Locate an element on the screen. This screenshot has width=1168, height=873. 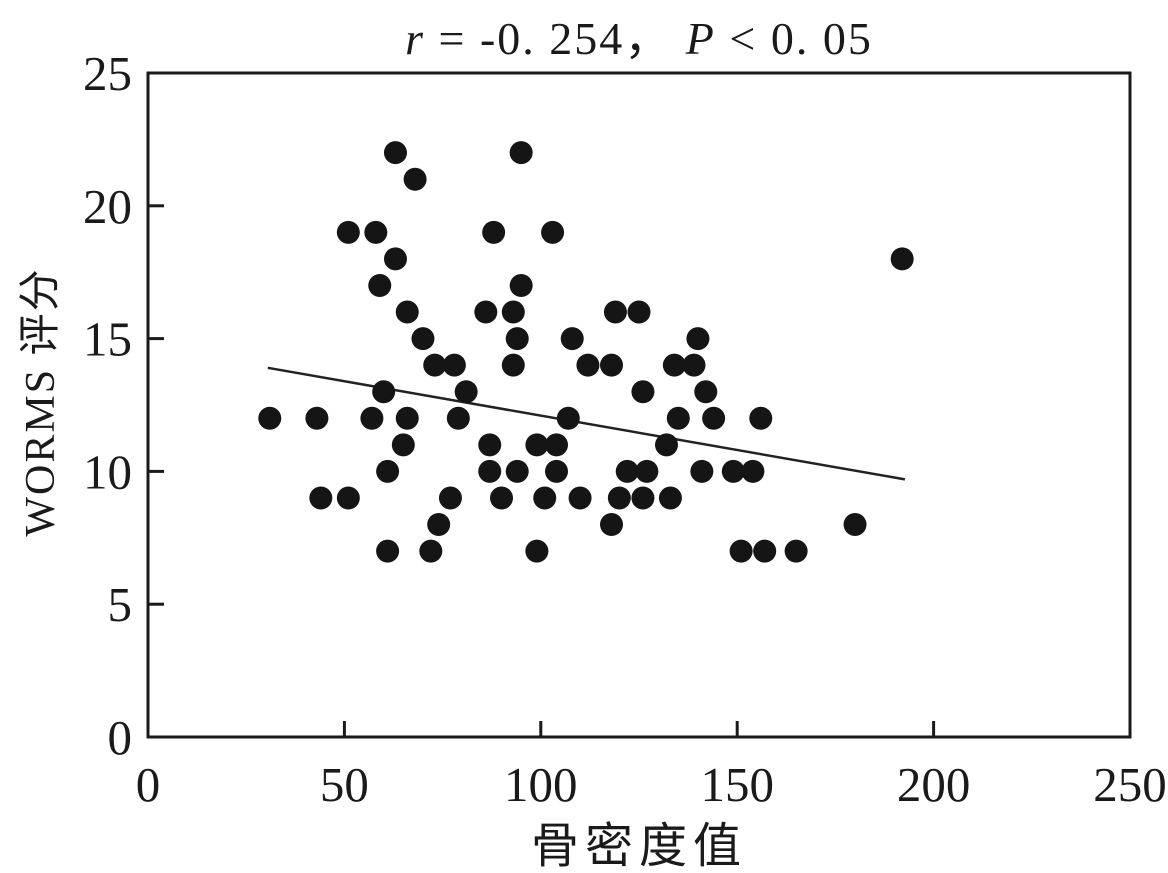
title-segment: < 0. 05 is located at coordinates (794, 38).